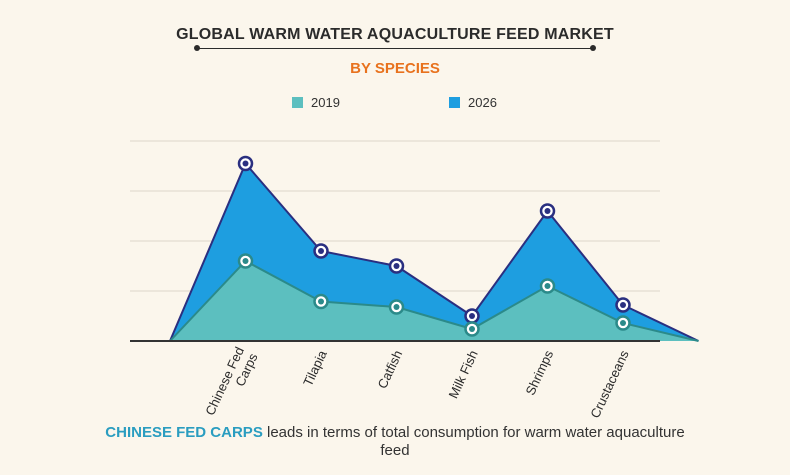 This screenshot has height=475, width=790. I want to click on x-tick-label: Crustaceans, so click(609, 383).